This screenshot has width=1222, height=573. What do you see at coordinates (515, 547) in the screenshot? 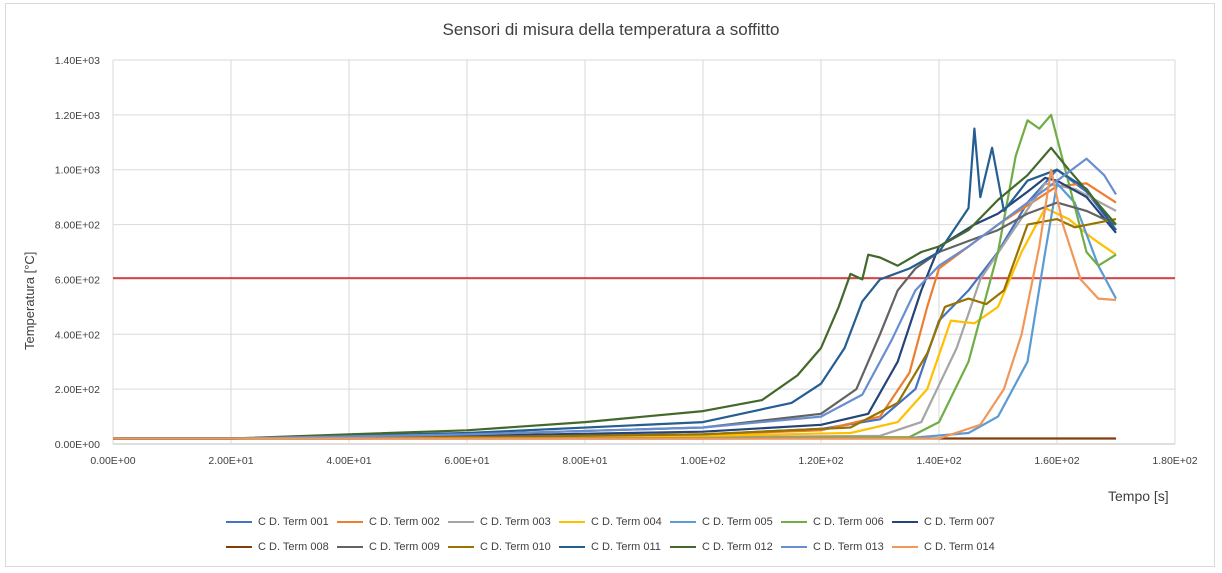
I see `legend-label: C D. Term 010` at bounding box center [515, 547].